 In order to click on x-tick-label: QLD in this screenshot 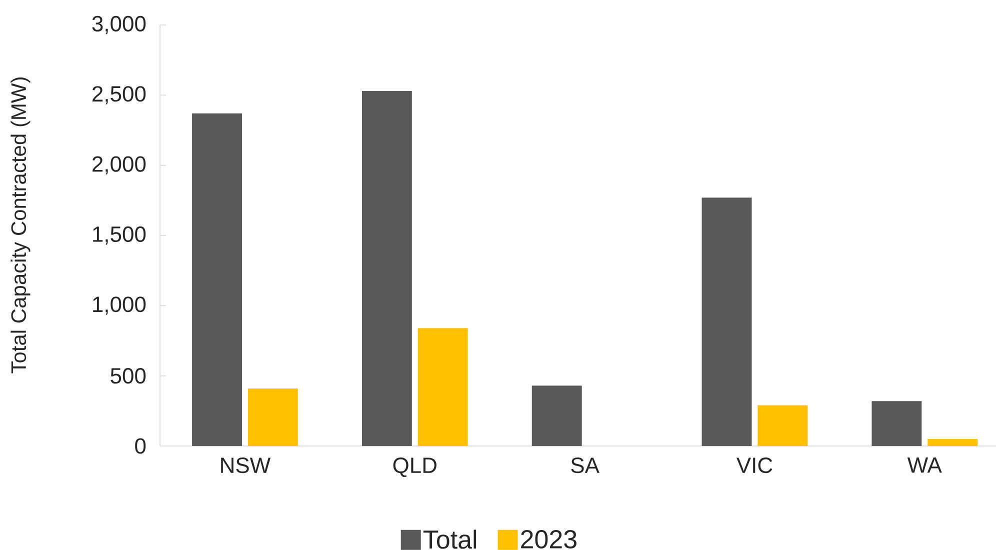, I will do `click(414, 468)`.